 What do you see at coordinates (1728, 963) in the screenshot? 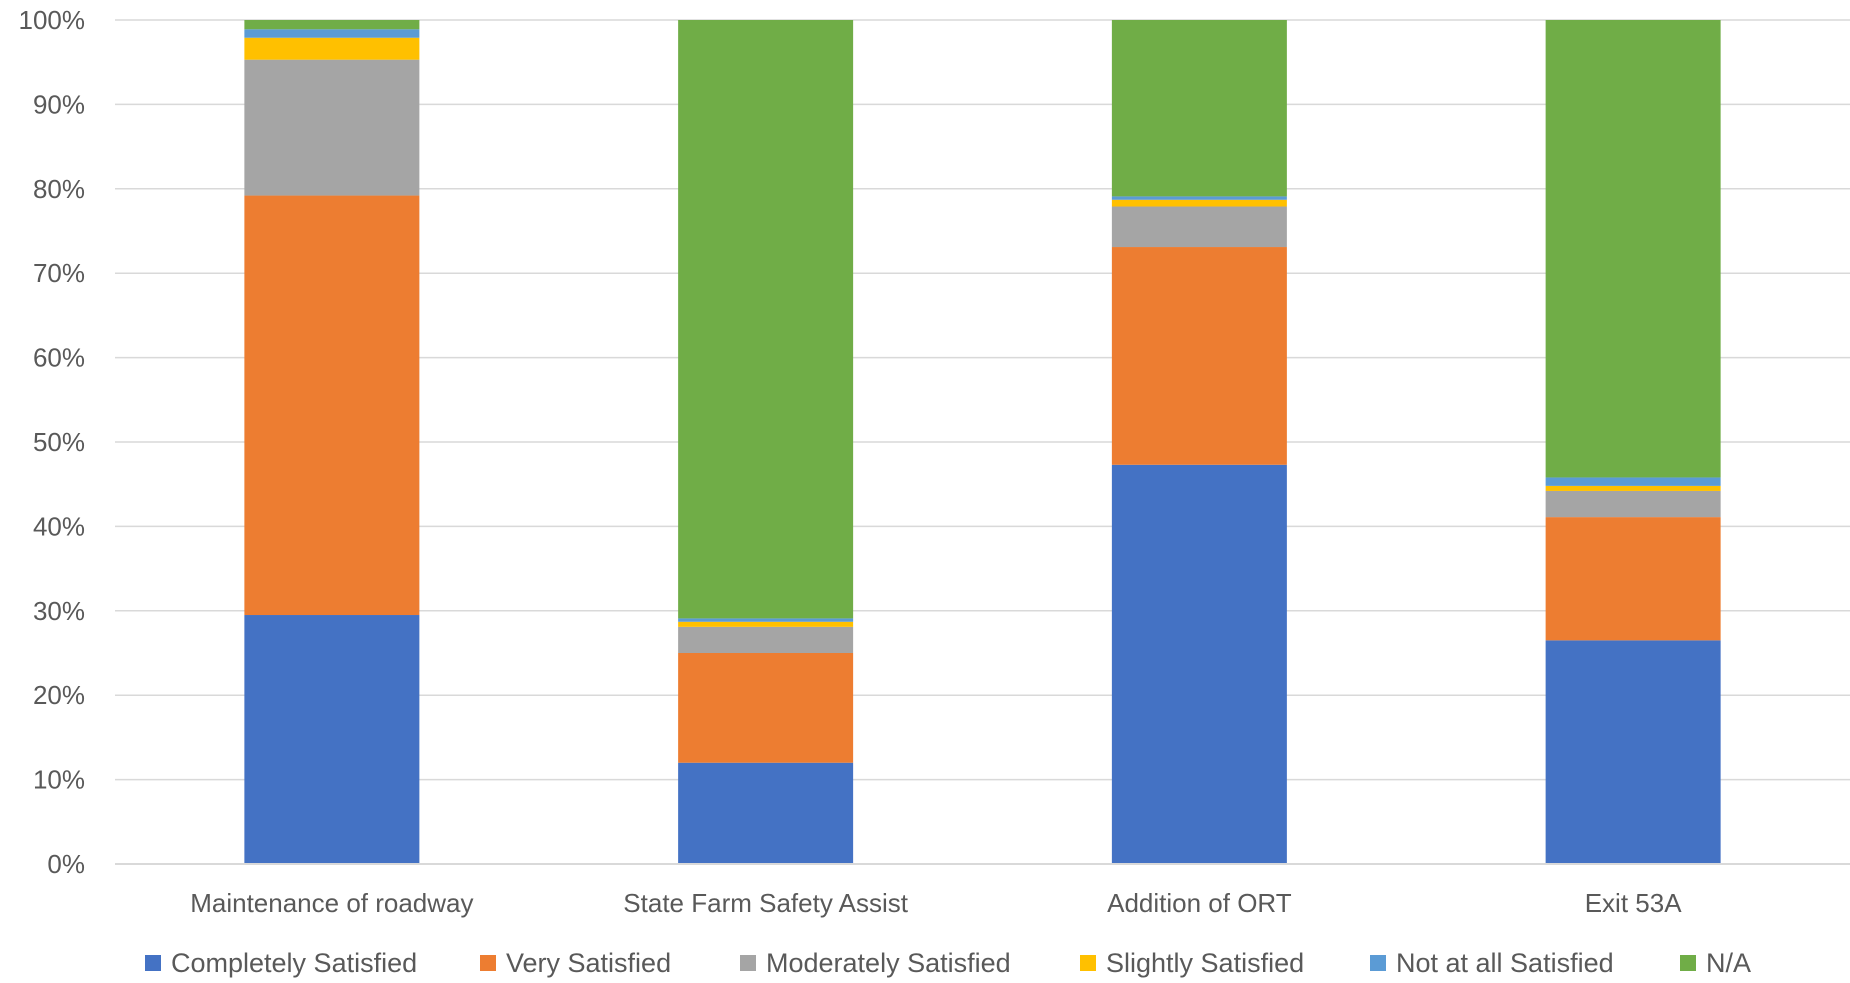
I see `legend-label: N/A` at bounding box center [1728, 963].